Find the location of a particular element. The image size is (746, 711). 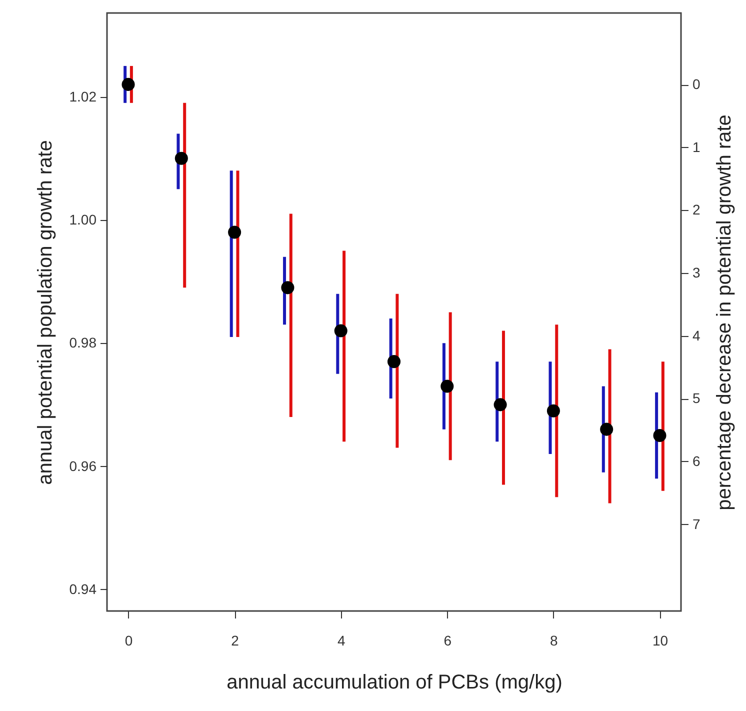

y2-tick-label: 7 is located at coordinates (696, 524).